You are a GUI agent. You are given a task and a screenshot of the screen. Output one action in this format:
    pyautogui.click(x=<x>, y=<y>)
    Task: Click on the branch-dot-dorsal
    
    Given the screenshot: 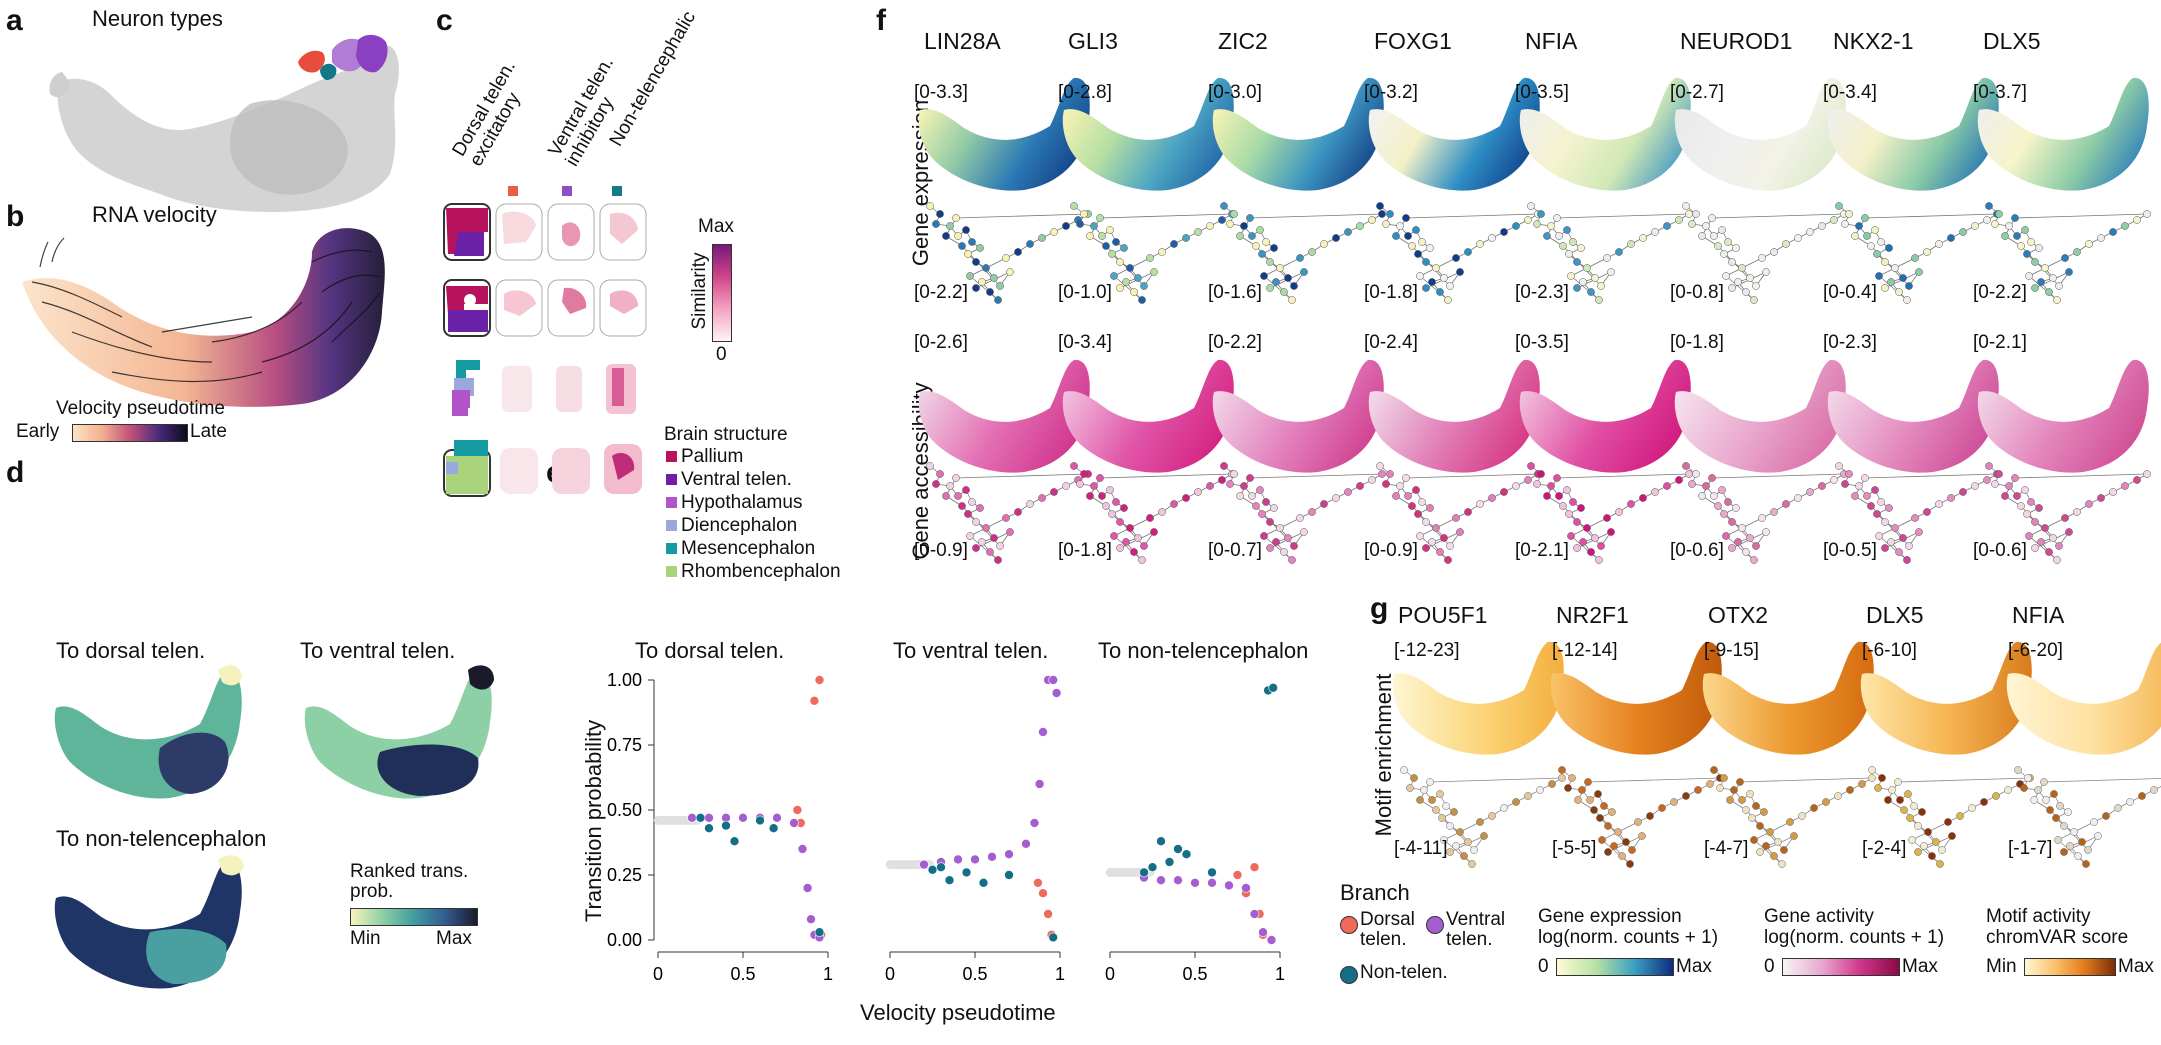 What is the action you would take?
    pyautogui.click(x=1349, y=925)
    